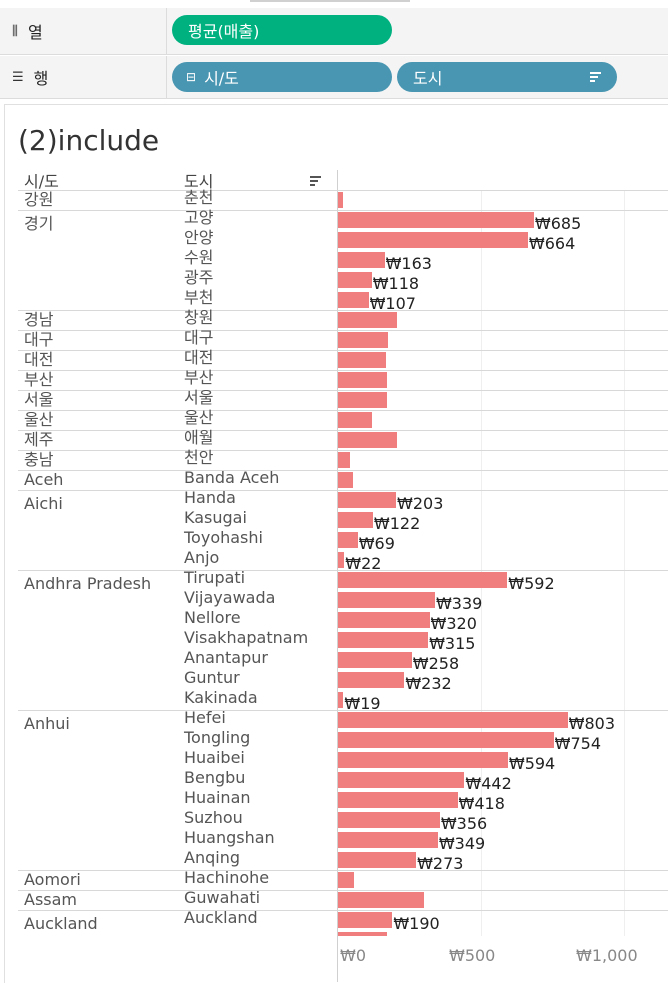  What do you see at coordinates (191, 77) in the screenshot?
I see `collapse-icon: ⊟` at bounding box center [191, 77].